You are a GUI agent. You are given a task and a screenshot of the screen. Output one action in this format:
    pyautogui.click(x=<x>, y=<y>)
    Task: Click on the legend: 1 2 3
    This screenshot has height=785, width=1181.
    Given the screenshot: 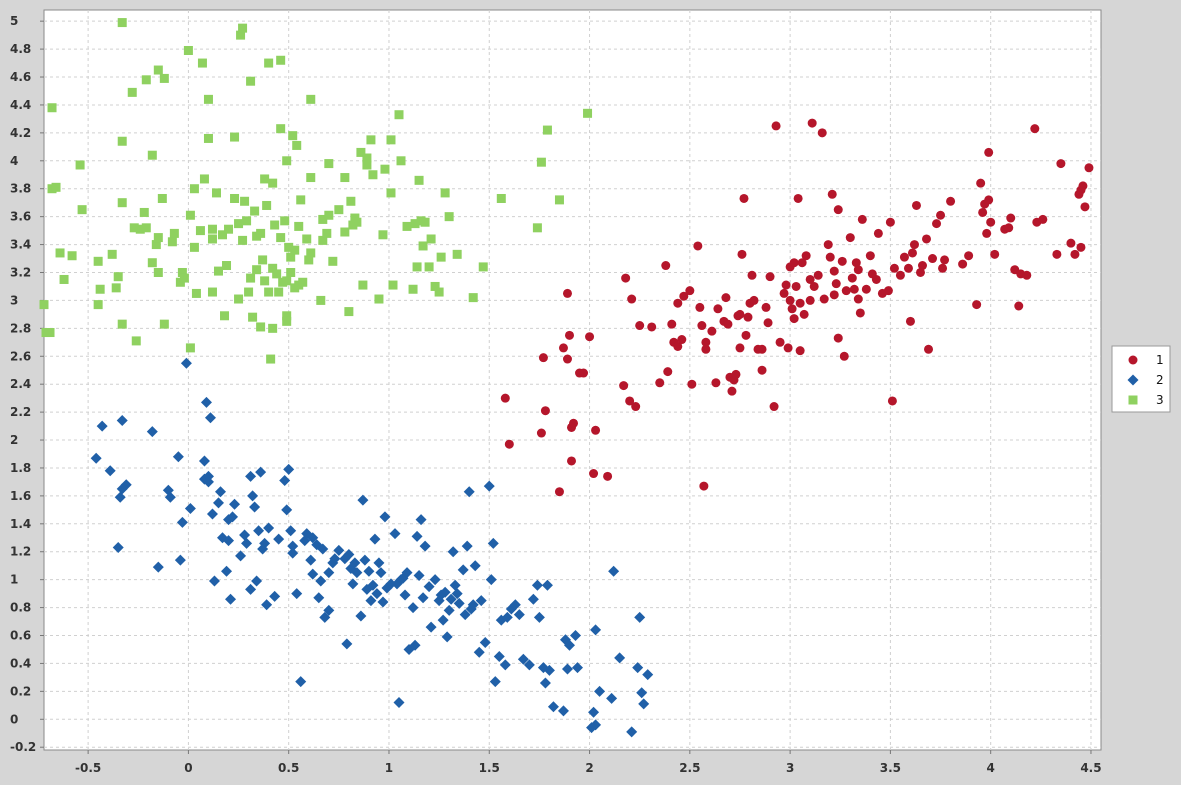 What is the action you would take?
    pyautogui.click(x=1141, y=379)
    